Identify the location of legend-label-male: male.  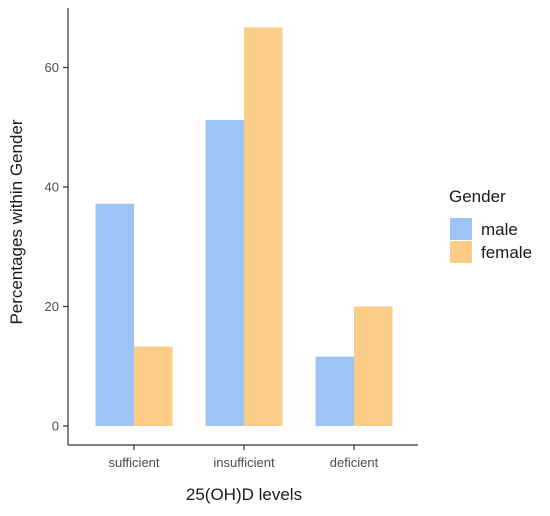
(499, 229).